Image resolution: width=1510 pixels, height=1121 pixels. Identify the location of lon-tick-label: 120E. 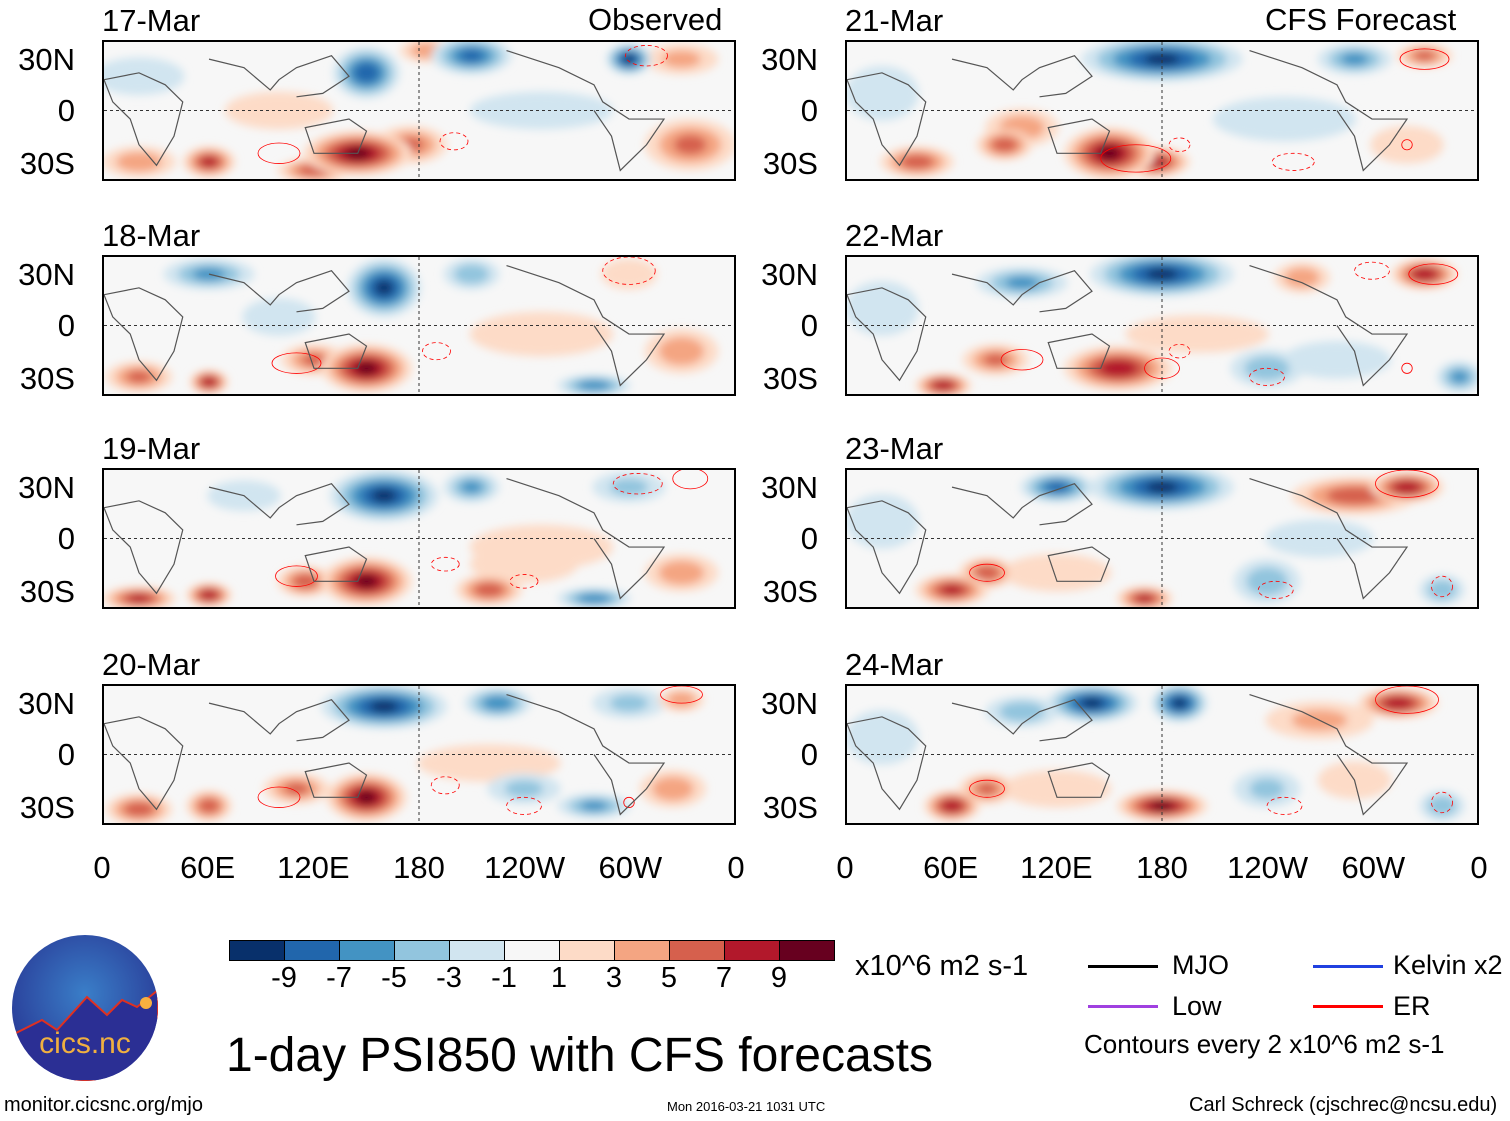
(1056, 867).